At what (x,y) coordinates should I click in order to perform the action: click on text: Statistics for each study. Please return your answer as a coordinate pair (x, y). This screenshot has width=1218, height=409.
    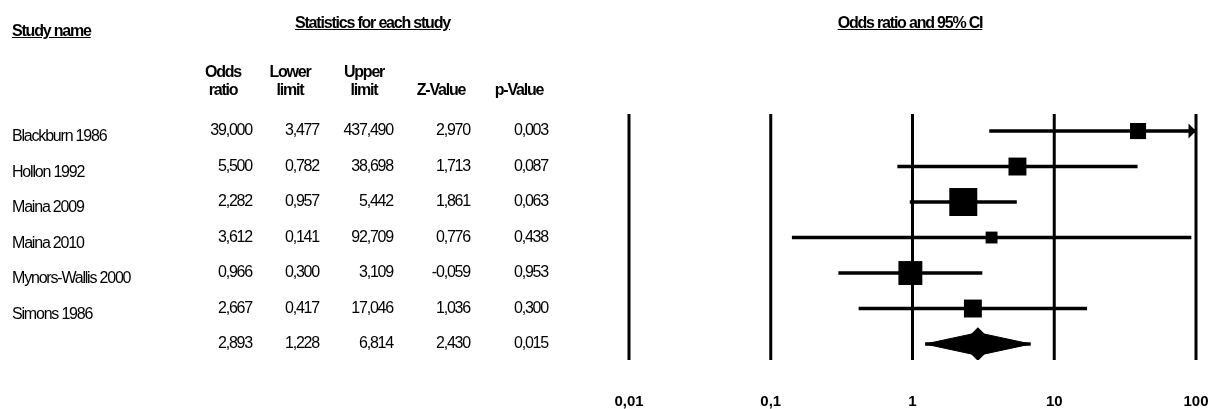
    Looking at the image, I should click on (373, 23).